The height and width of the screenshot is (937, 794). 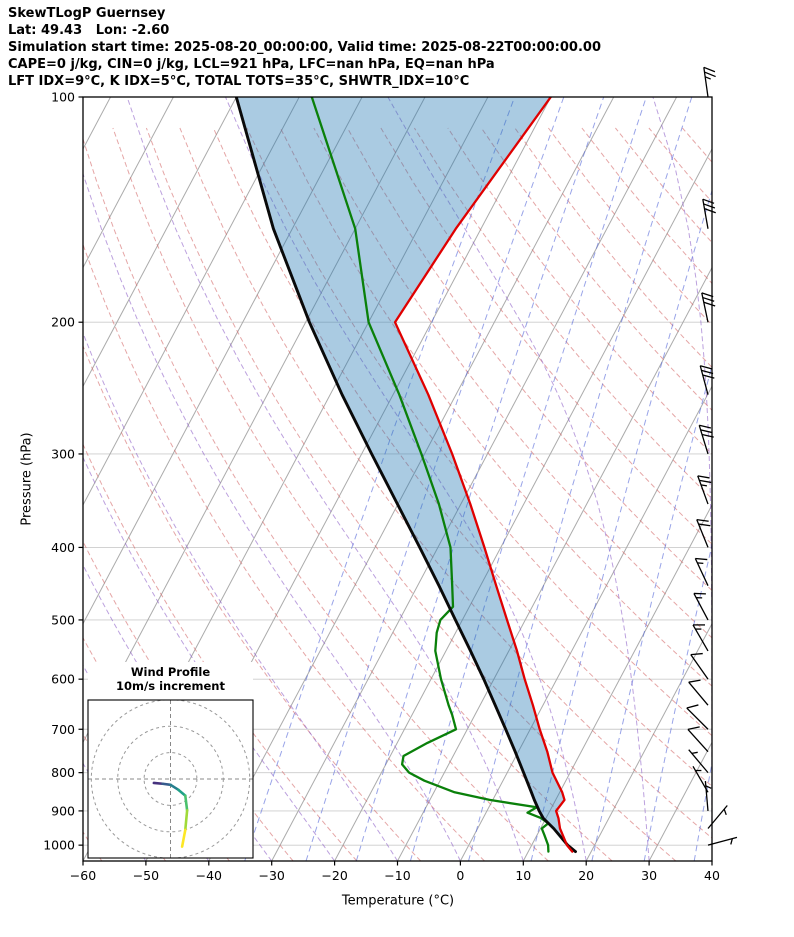 What do you see at coordinates (272, 875) in the screenshot?
I see `svg-text: −30` at bounding box center [272, 875].